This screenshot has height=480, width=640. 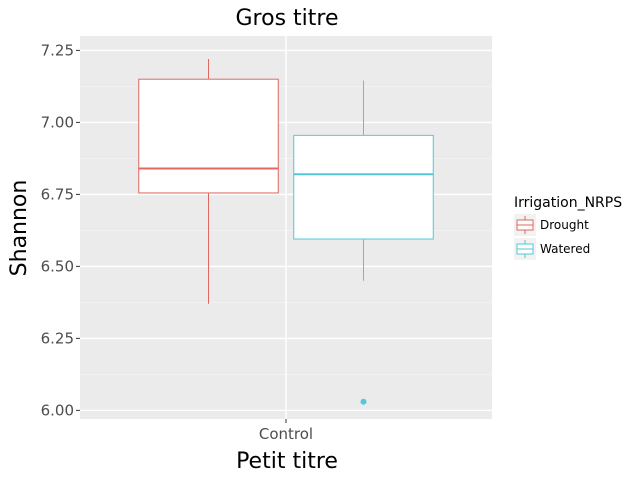 I want to click on legend-title: Irrigation_NRPS, so click(x=568, y=203).